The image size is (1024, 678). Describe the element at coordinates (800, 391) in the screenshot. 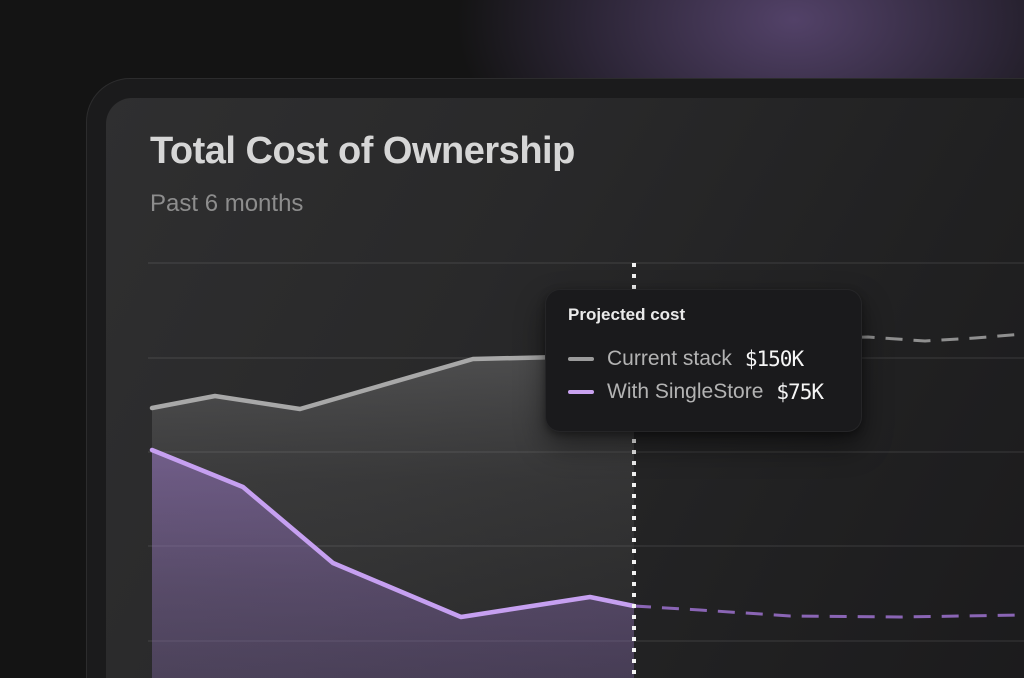

I see `singlestore-value: $75K` at that location.